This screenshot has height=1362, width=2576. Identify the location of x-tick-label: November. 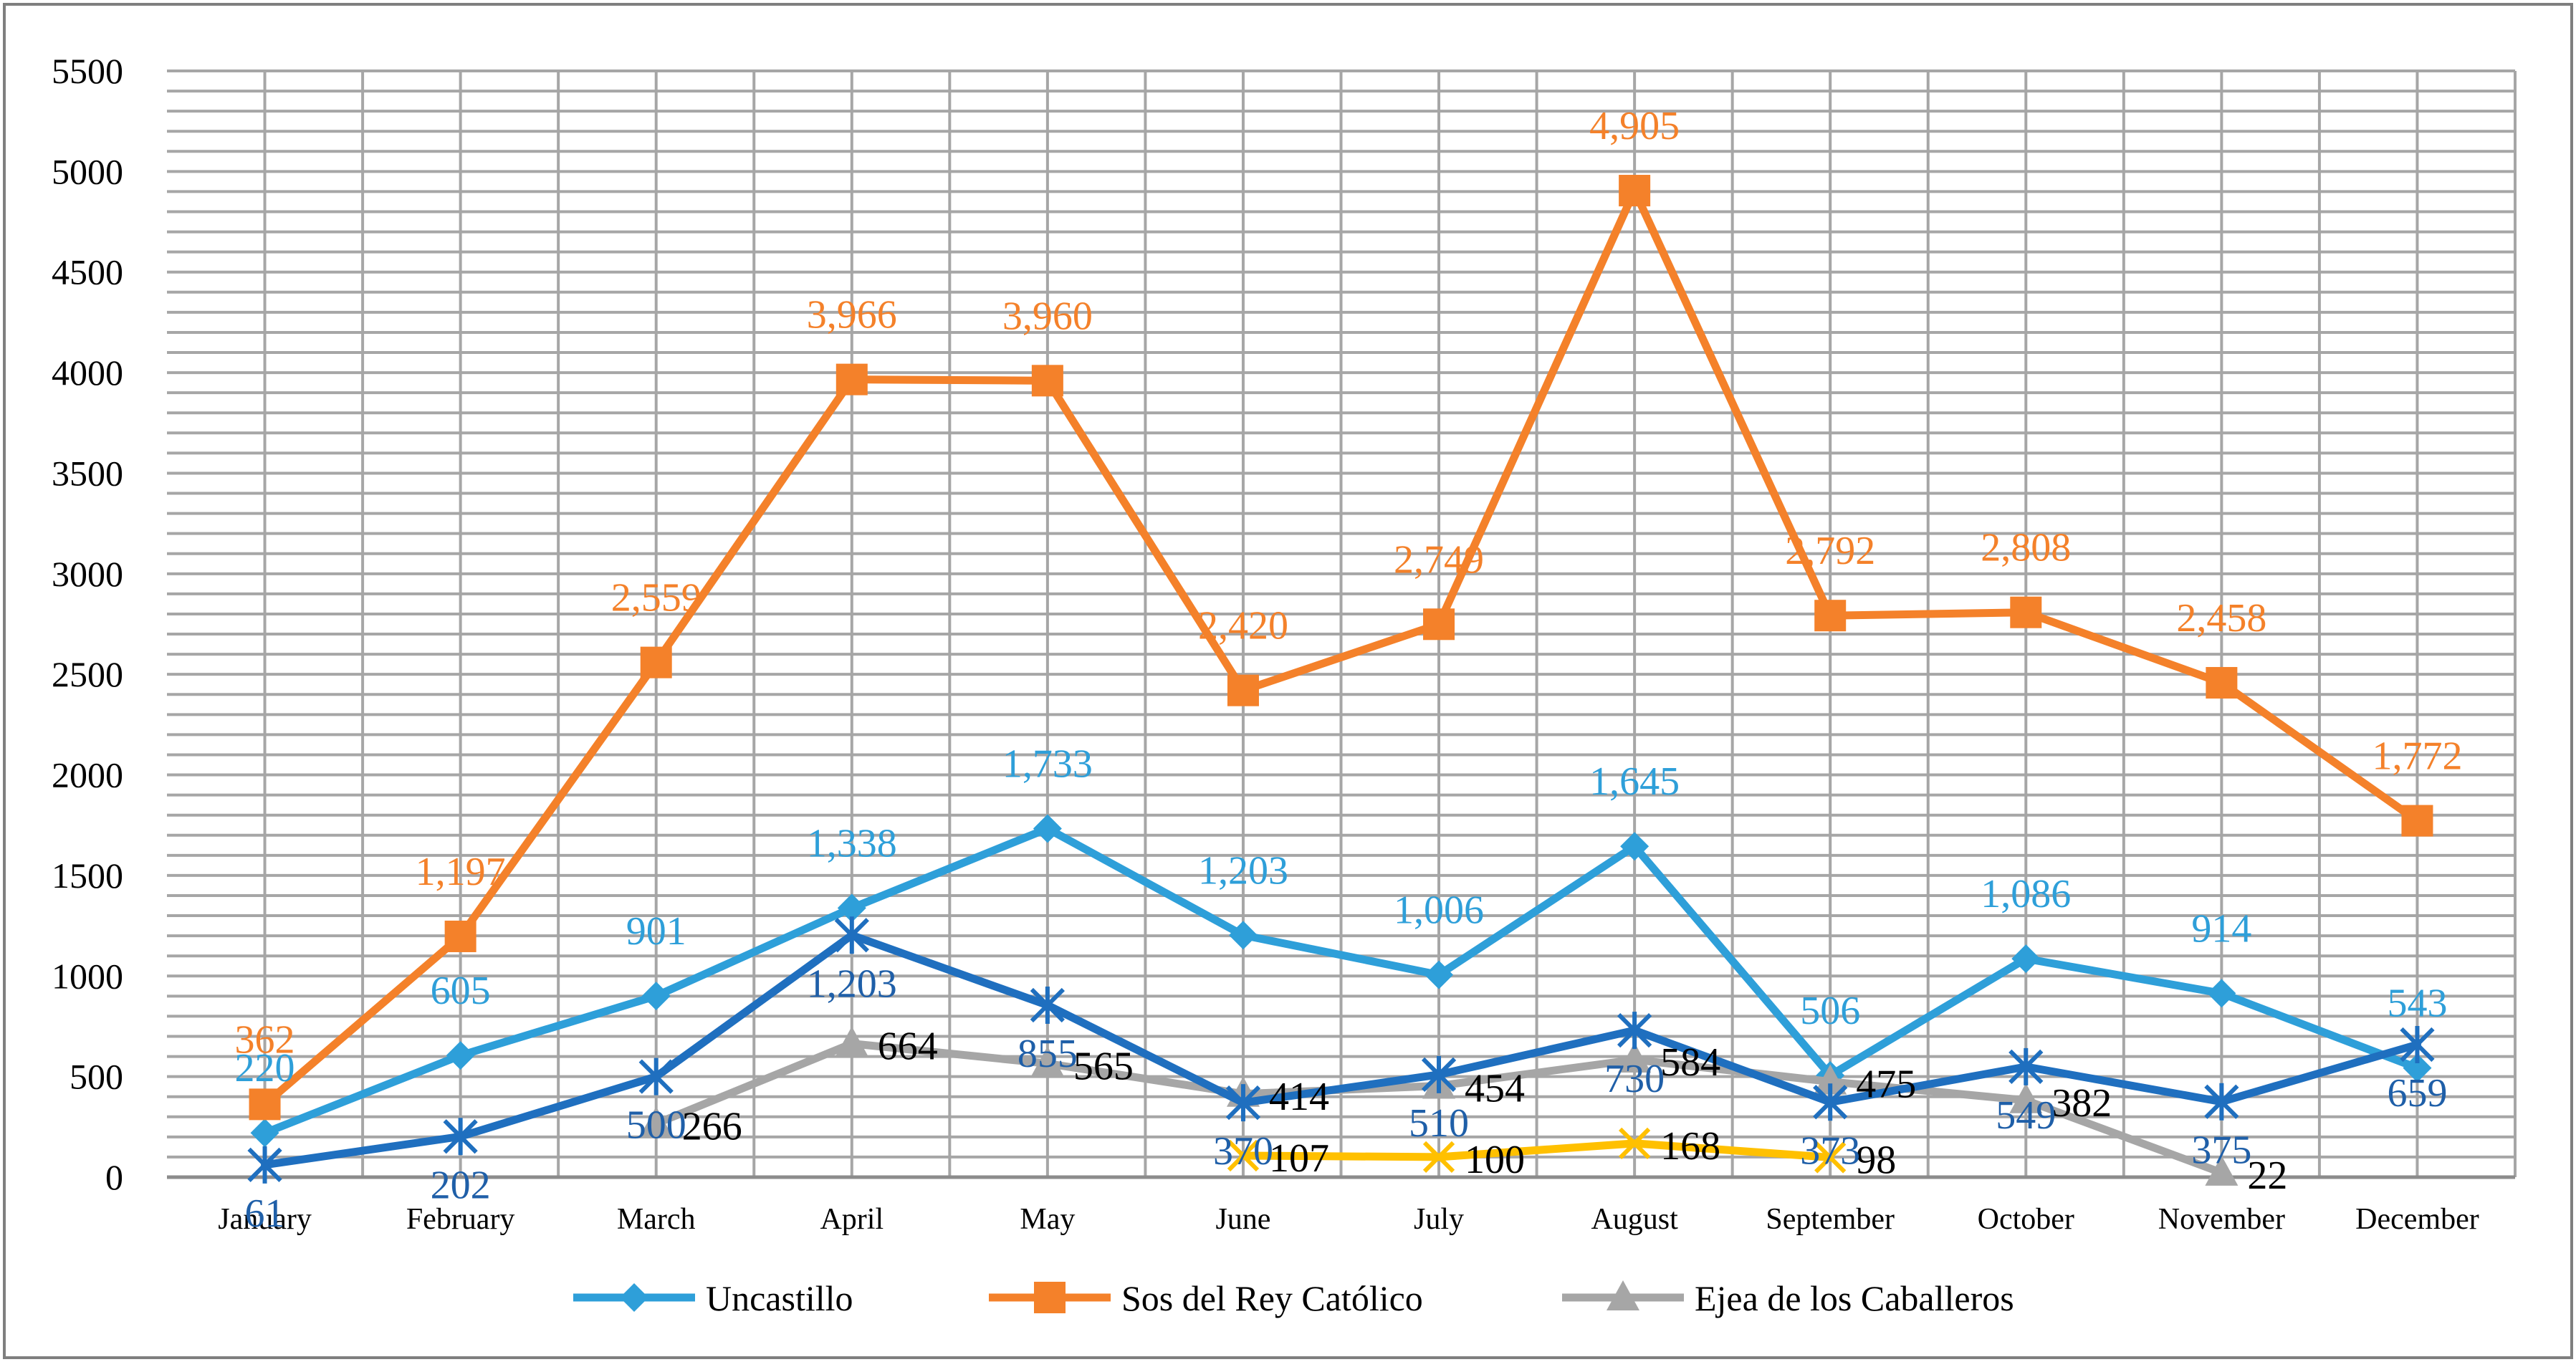
(2221, 1219).